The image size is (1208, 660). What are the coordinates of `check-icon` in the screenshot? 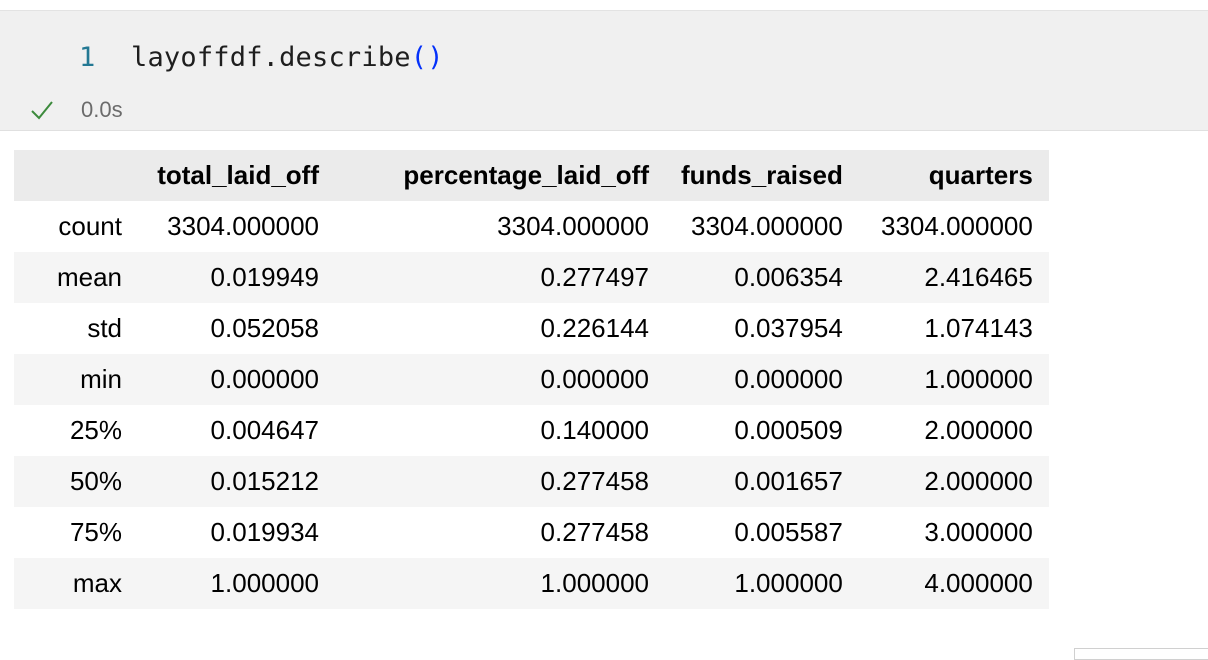 It's located at (42, 110).